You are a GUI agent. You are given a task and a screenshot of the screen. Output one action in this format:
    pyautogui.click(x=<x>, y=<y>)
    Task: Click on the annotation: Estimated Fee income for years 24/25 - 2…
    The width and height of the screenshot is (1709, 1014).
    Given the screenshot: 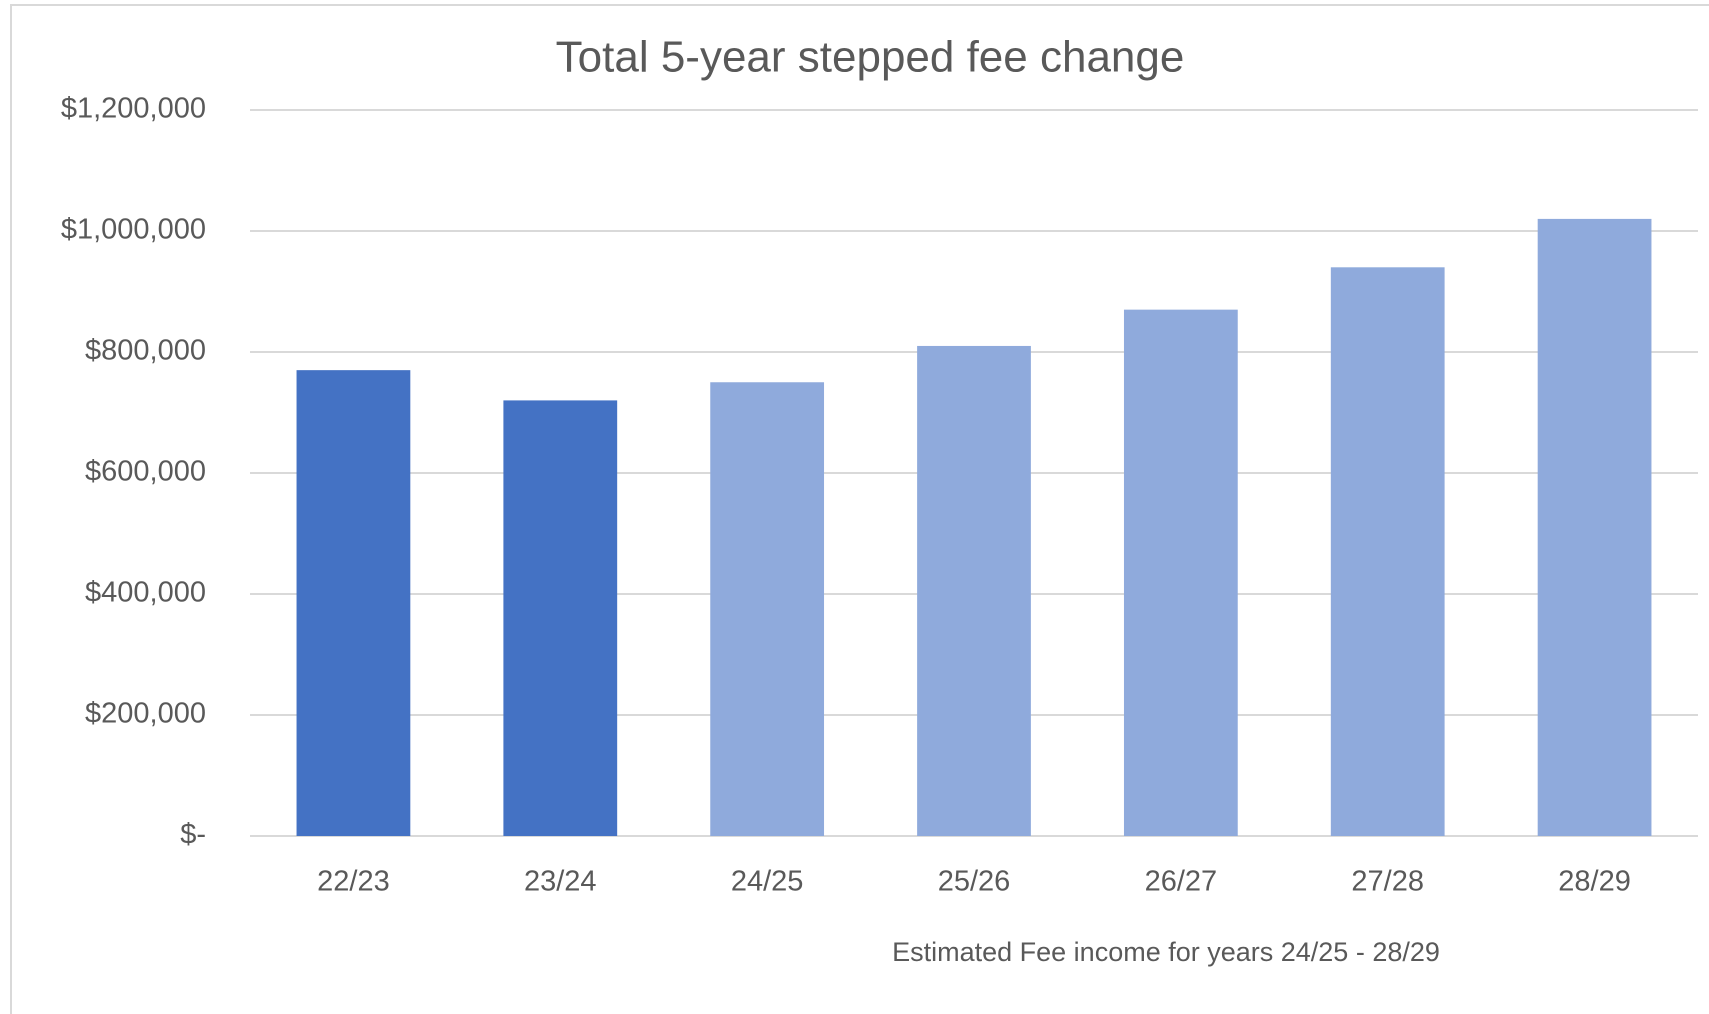 What is the action you would take?
    pyautogui.click(x=1166, y=952)
    